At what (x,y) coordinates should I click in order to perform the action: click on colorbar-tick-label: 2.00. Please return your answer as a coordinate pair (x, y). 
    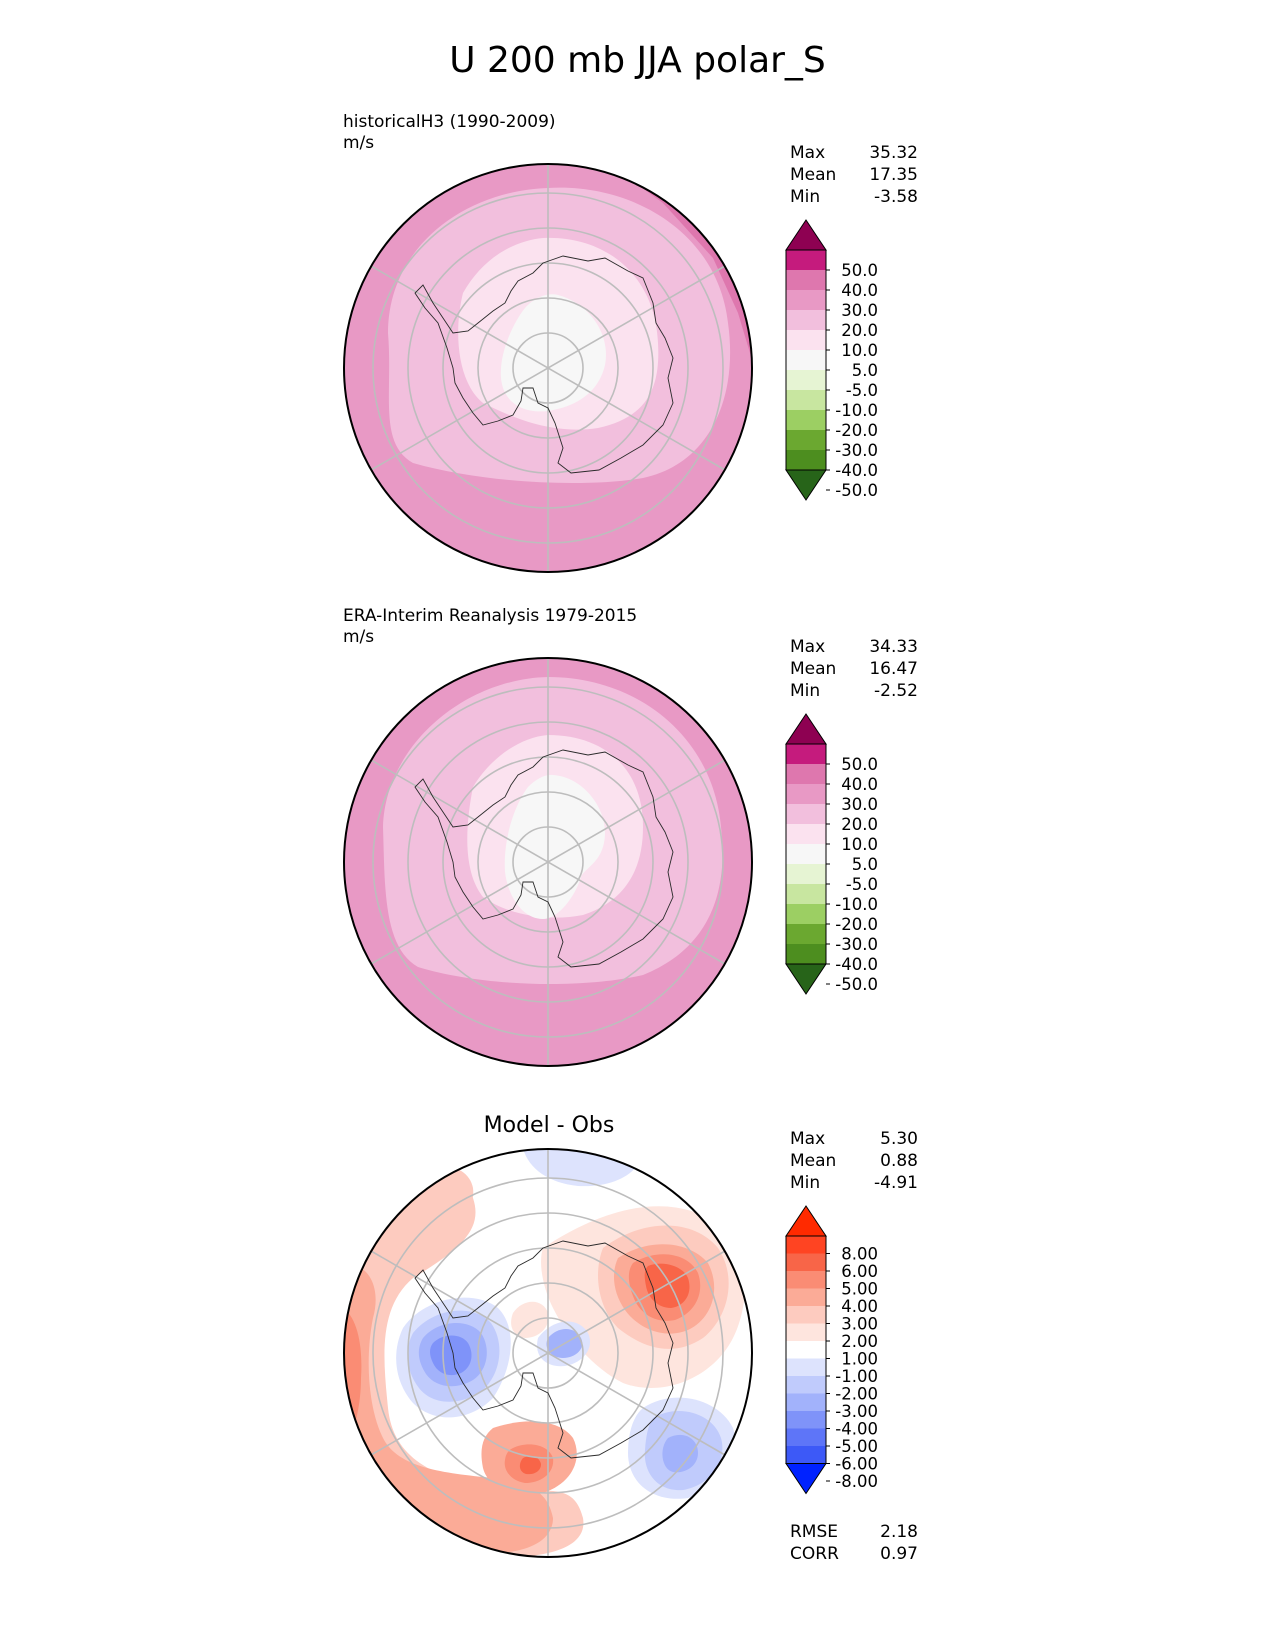
    Looking at the image, I should click on (859, 1341).